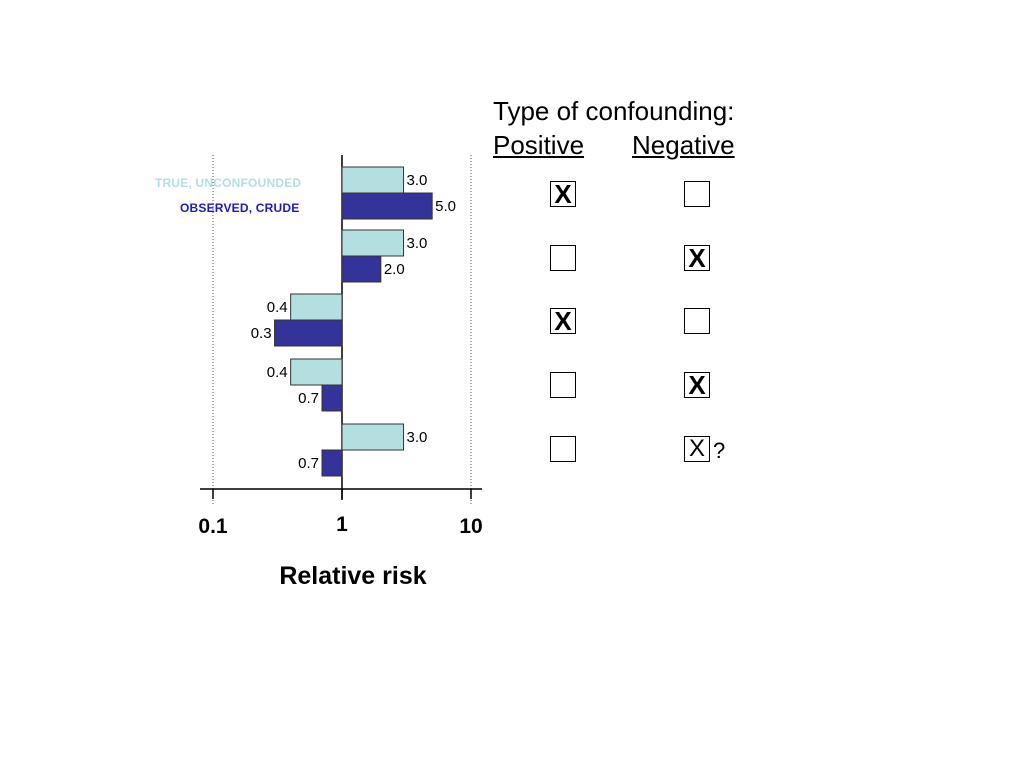 Image resolution: width=1024 pixels, height=768 pixels. I want to click on bar-true-group1, so click(373, 180).